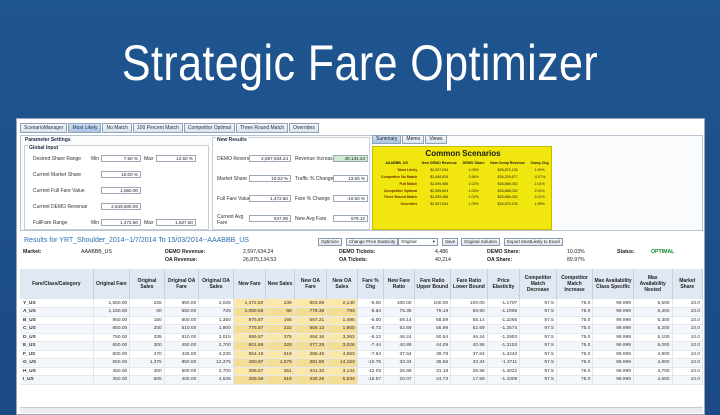 The height and width of the screenshot is (415, 720). I want to click on table-cell: 510.00, so click(182, 329).